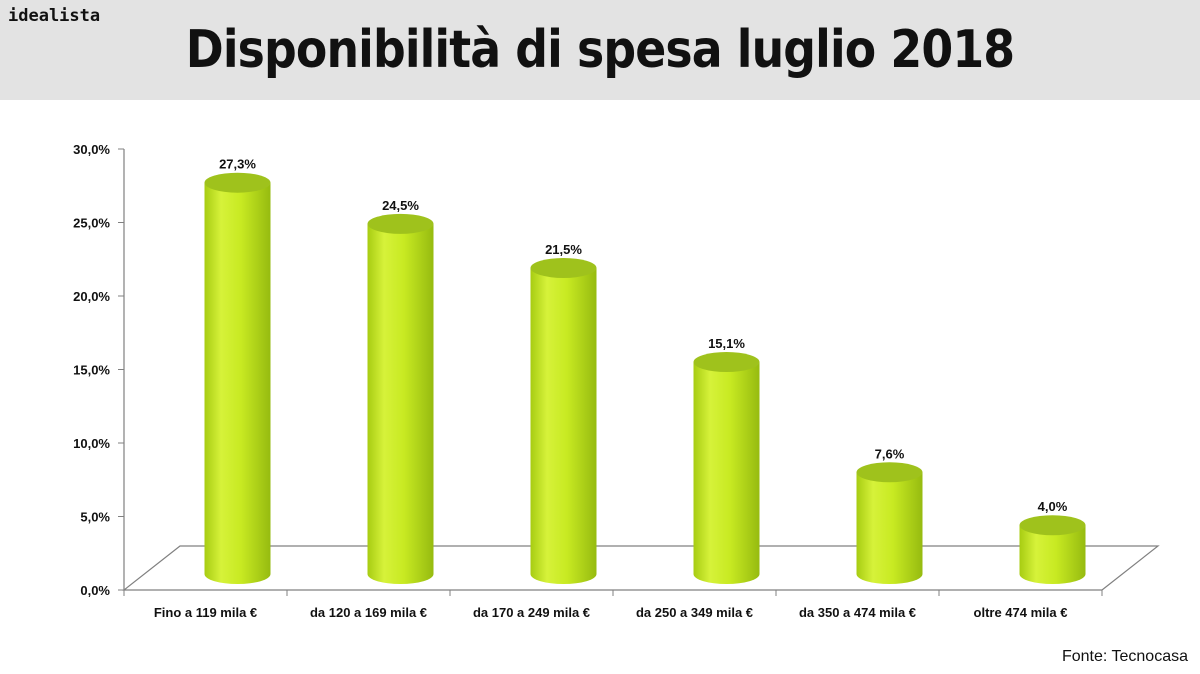 The height and width of the screenshot is (674, 1200). What do you see at coordinates (890, 453) in the screenshot?
I see `bar-value-label: 7,6%` at bounding box center [890, 453].